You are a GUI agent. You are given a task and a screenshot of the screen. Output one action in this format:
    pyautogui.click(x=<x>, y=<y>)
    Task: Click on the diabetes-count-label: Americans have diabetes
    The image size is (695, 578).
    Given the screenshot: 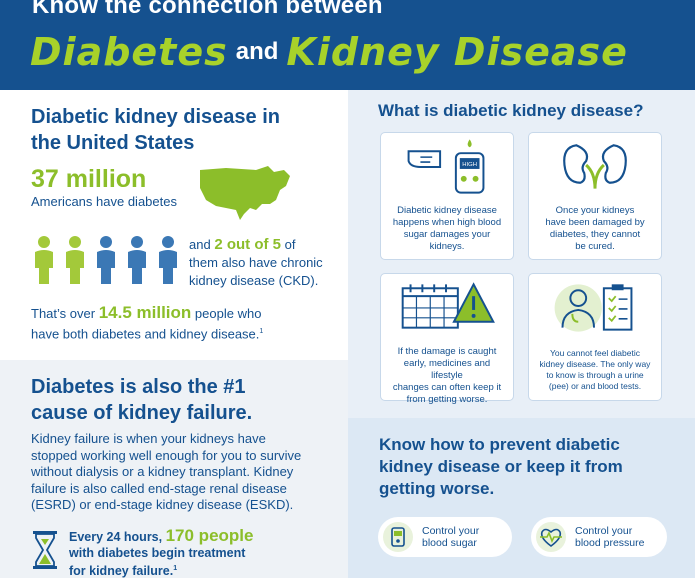 What is the action you would take?
    pyautogui.click(x=104, y=201)
    